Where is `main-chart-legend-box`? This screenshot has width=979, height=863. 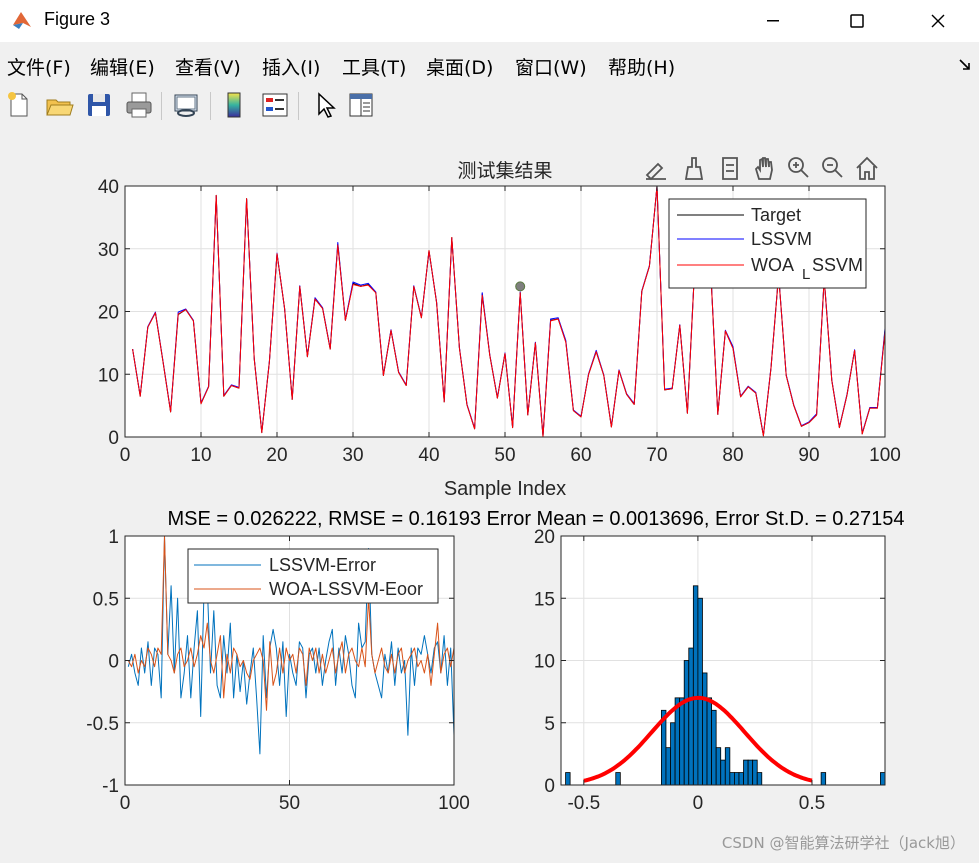
main-chart-legend-box is located at coordinates (767, 243).